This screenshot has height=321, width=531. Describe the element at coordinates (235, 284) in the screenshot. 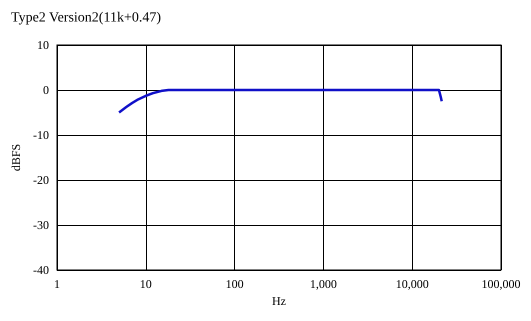

I see `x-tick-label: 100` at that location.